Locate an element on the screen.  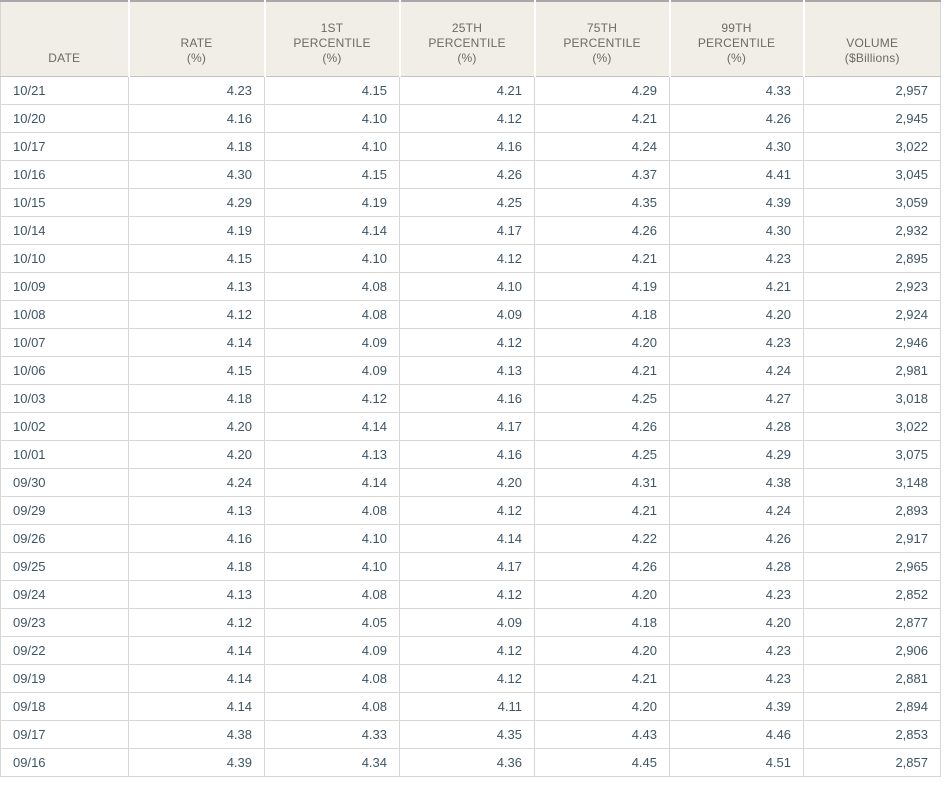
date-cell: 09/22 is located at coordinates (64, 650).